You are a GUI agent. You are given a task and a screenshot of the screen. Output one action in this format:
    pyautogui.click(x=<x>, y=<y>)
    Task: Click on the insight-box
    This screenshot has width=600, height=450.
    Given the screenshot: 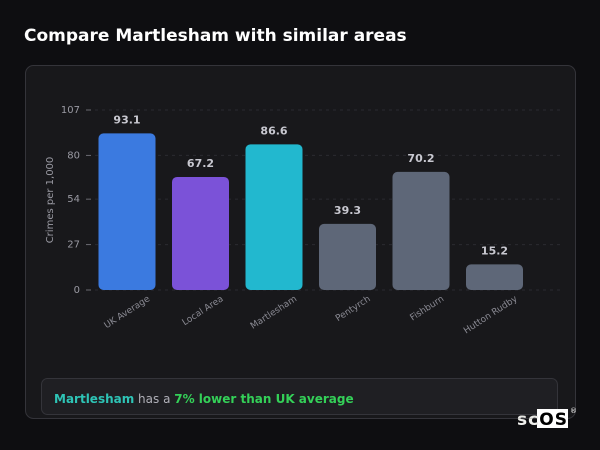 What is the action you would take?
    pyautogui.click(x=299, y=396)
    